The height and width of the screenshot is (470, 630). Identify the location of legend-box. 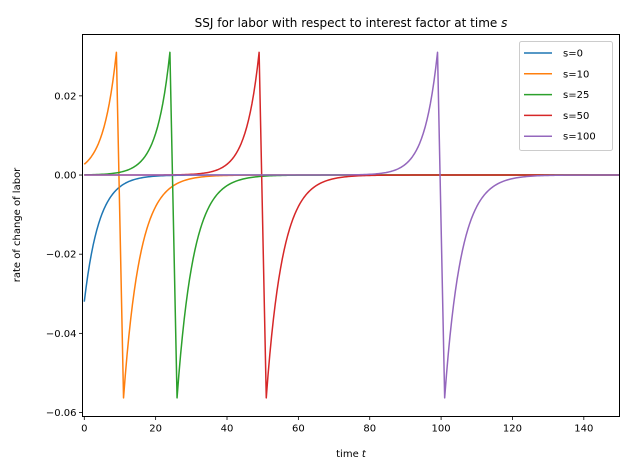
(566, 96).